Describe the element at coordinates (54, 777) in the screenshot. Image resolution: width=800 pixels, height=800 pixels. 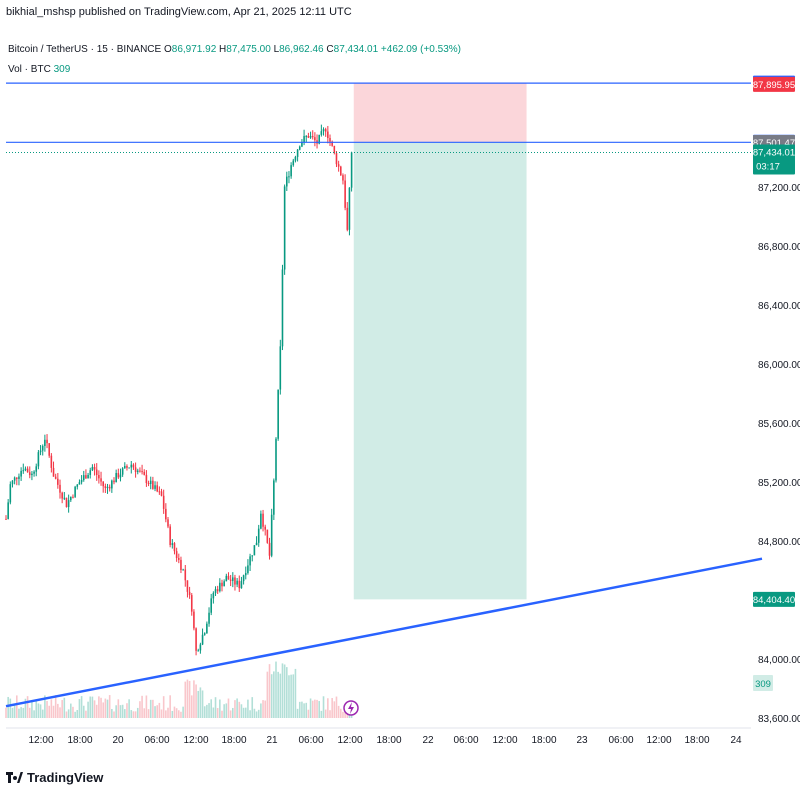
I see `tradingview-logo: TradingView` at that location.